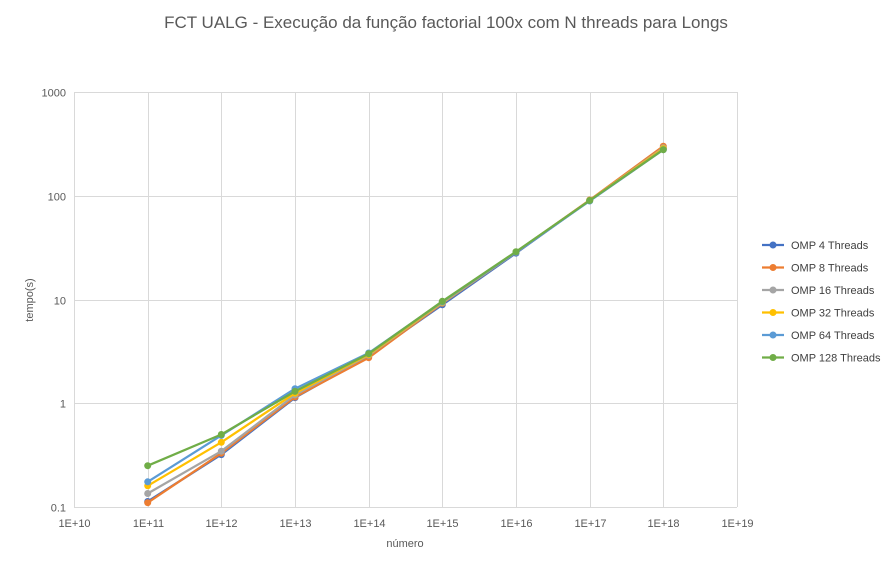  Describe the element at coordinates (58, 509) in the screenshot. I see `y-tick-label: 0.1` at that location.